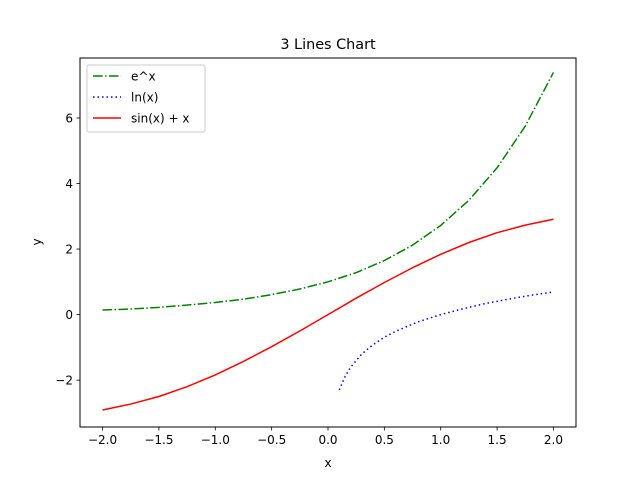  What do you see at coordinates (327, 463) in the screenshot?
I see `x-axis-label: x` at bounding box center [327, 463].